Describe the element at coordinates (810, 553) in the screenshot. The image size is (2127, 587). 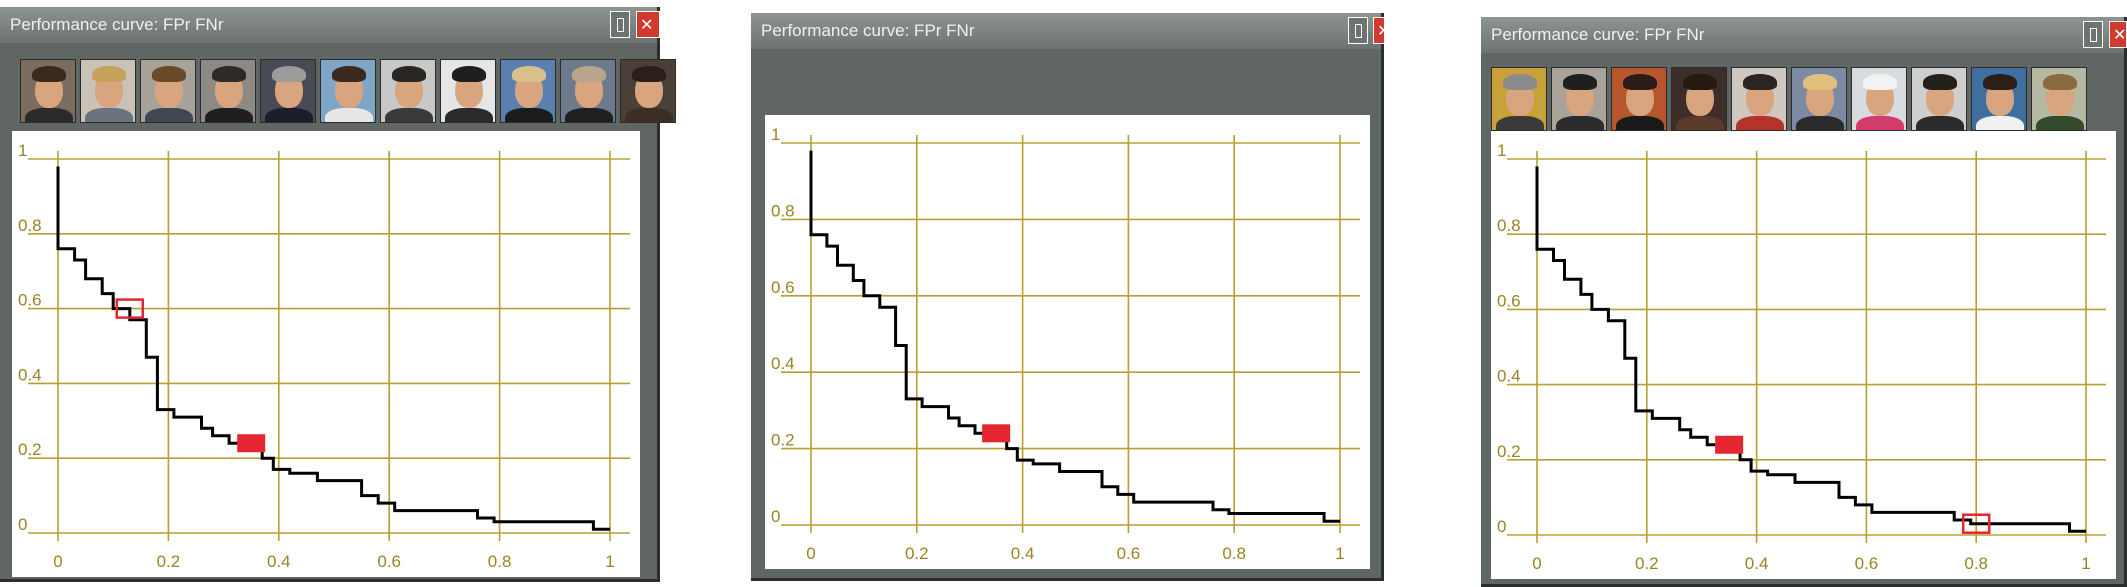
I see `x-tick-label: 0` at that location.